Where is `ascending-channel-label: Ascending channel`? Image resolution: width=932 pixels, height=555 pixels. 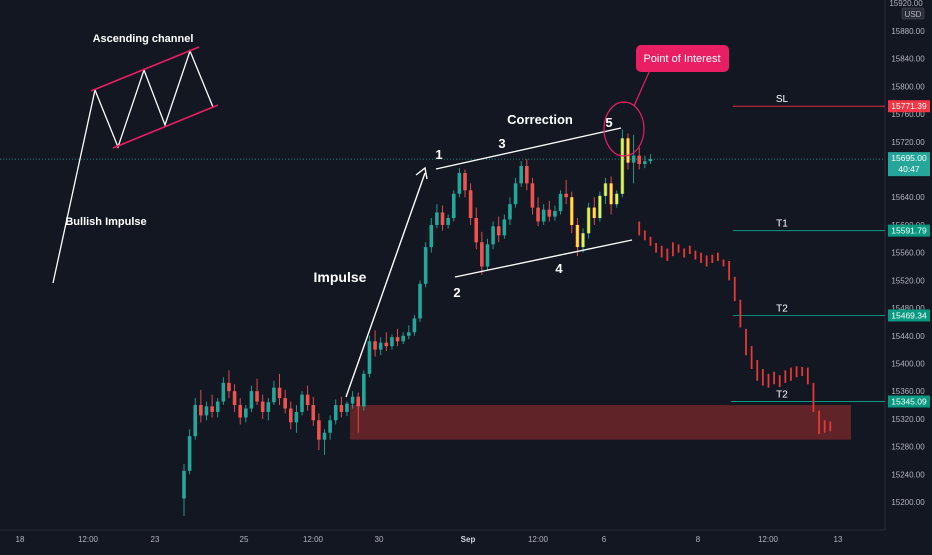 ascending-channel-label: Ascending channel is located at coordinates (143, 39).